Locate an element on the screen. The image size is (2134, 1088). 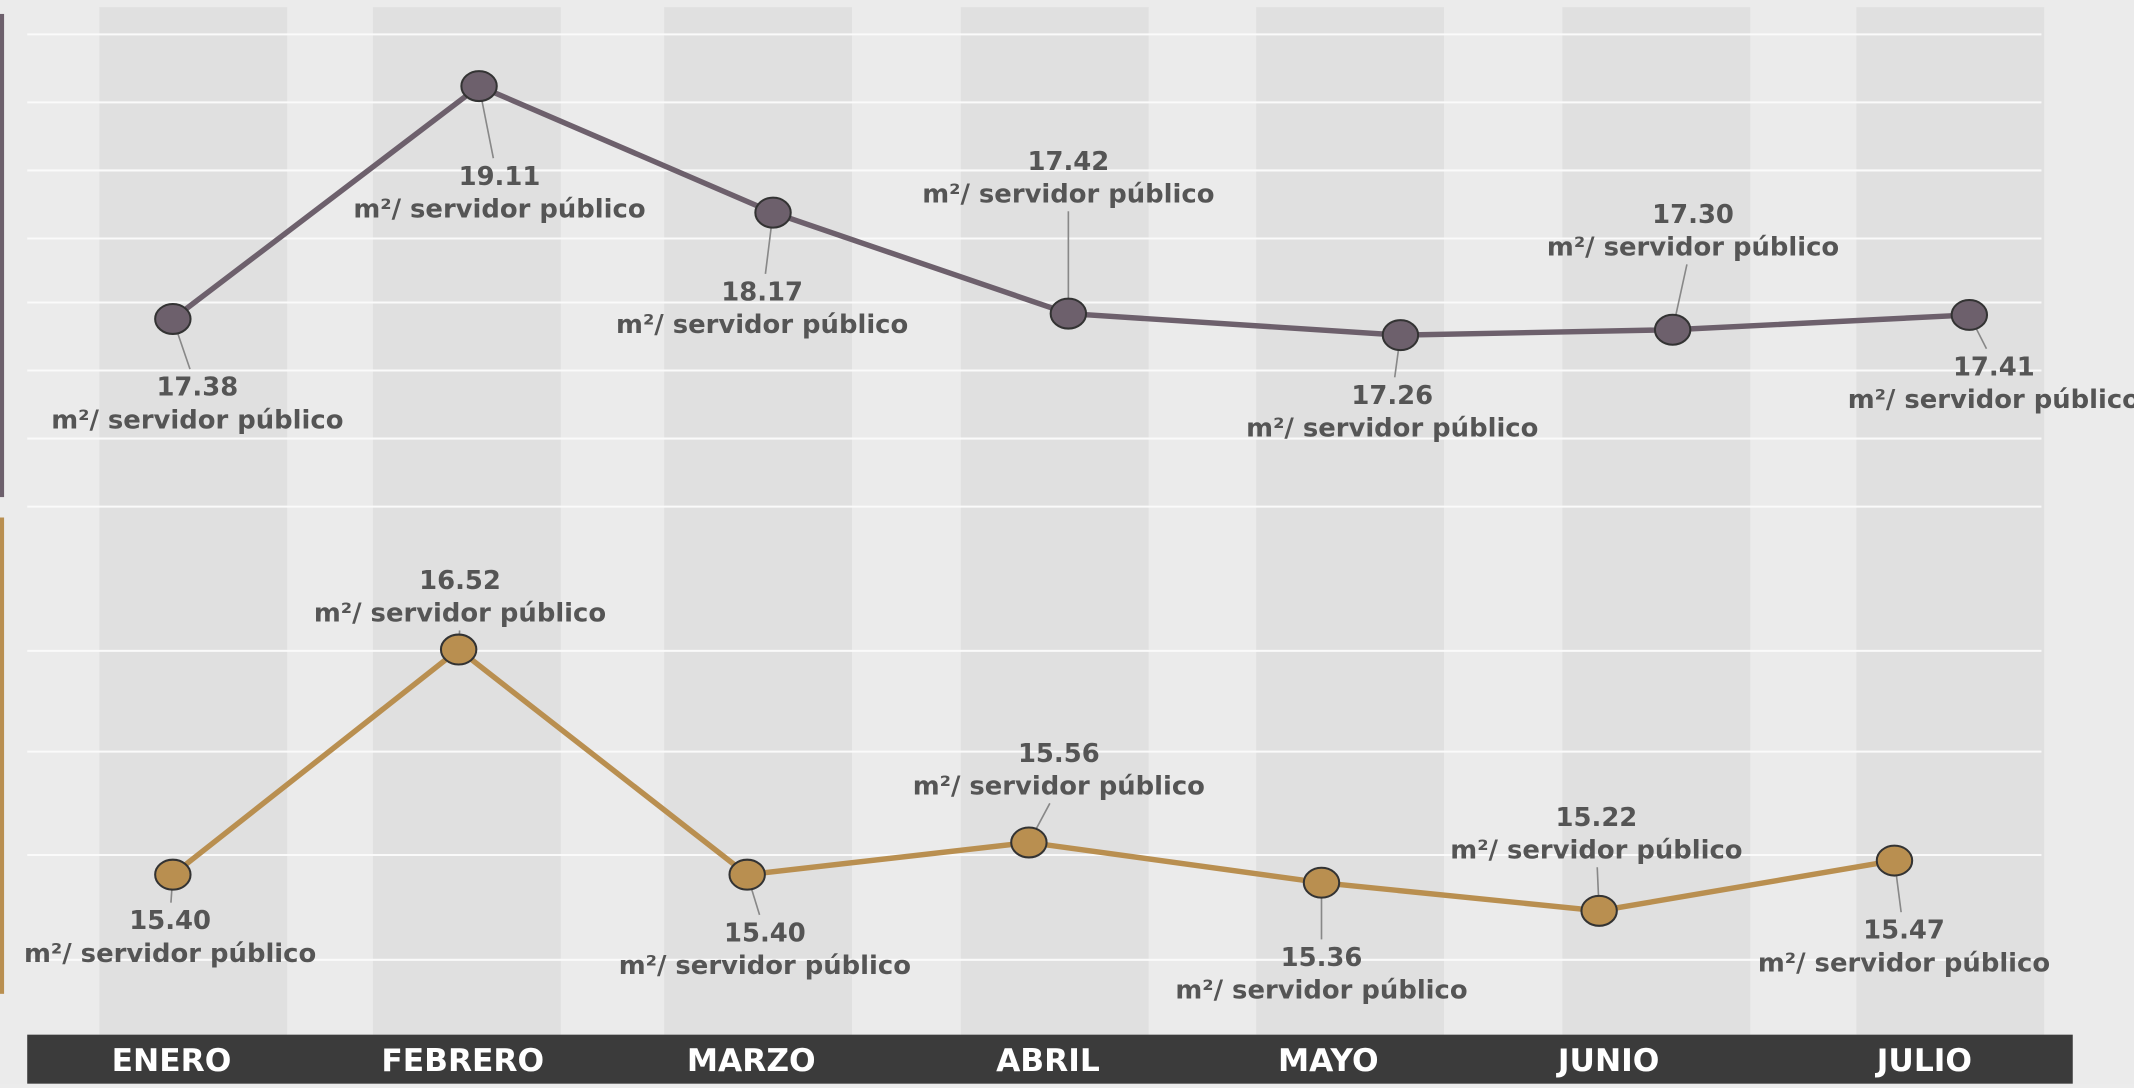
x-tick-label: JULIO is located at coordinates (1923, 1061).